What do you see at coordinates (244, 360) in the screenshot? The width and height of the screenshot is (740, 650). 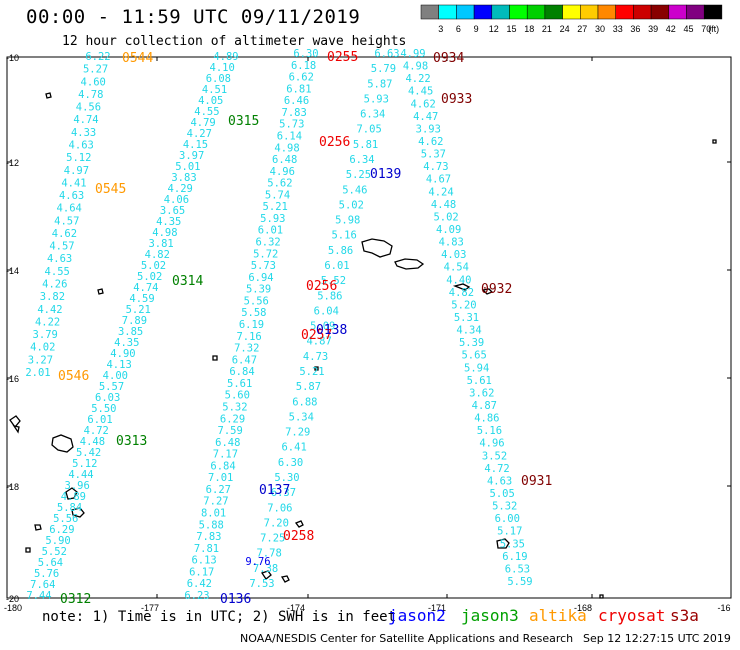 I see `swh-value: 6.47` at bounding box center [244, 360].